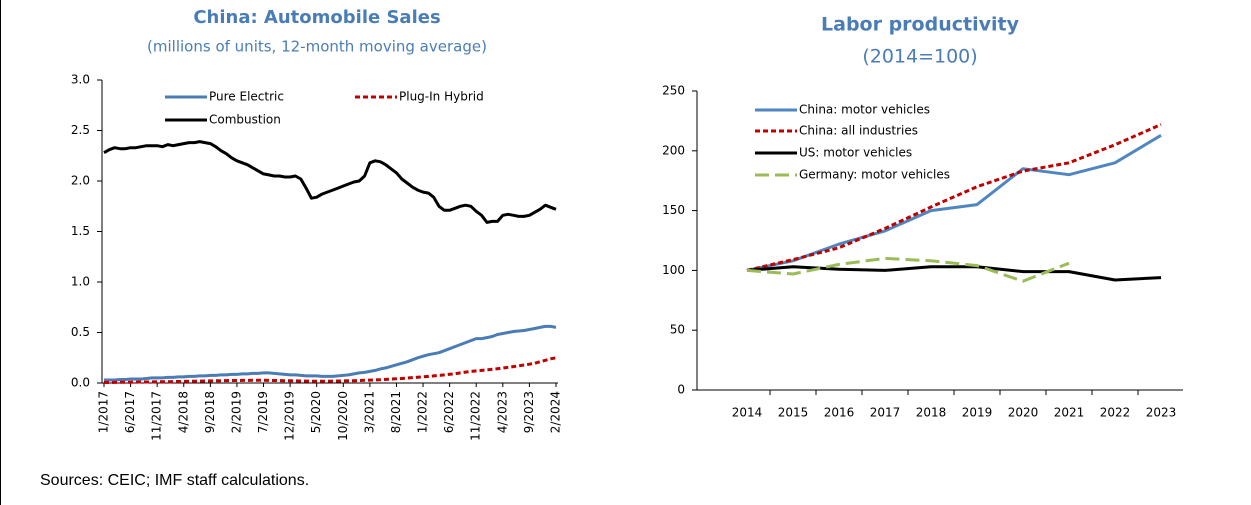 The width and height of the screenshot is (1251, 505). What do you see at coordinates (316, 412) in the screenshot?
I see `x-tick-label: 5/2020` at bounding box center [316, 412].